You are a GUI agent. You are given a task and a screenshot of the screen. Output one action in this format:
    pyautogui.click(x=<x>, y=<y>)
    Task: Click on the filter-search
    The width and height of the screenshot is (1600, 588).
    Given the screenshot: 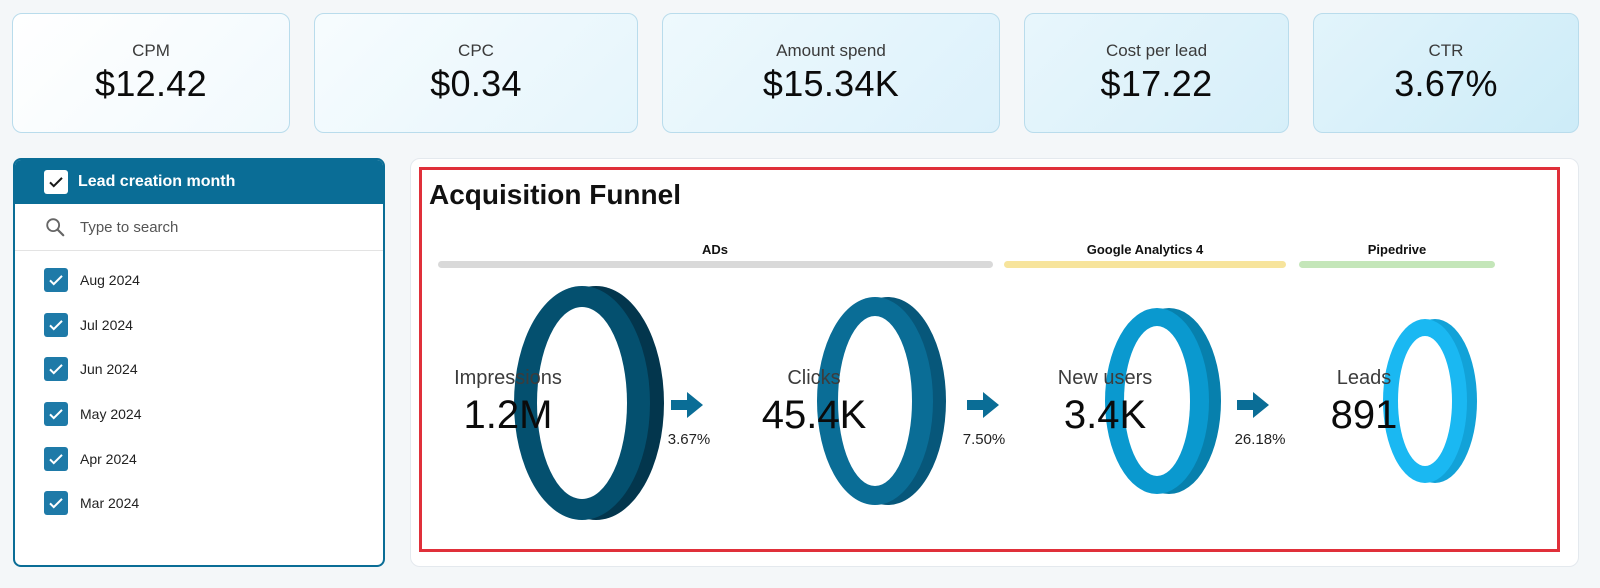 What is the action you would take?
    pyautogui.click(x=199, y=227)
    